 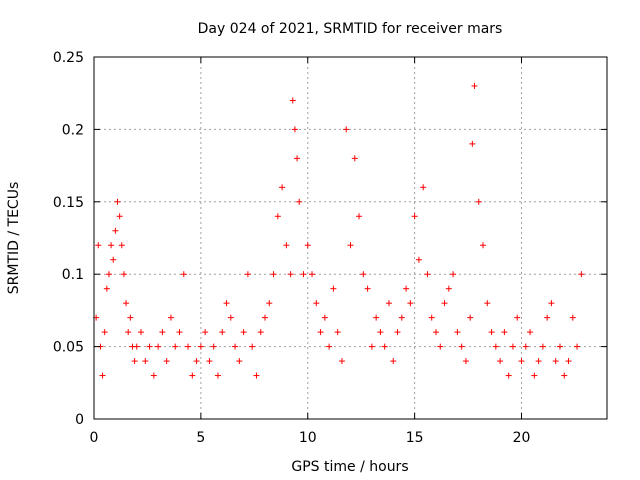 What do you see at coordinates (415, 438) in the screenshot?
I see `x-tick-label: 15` at bounding box center [415, 438].